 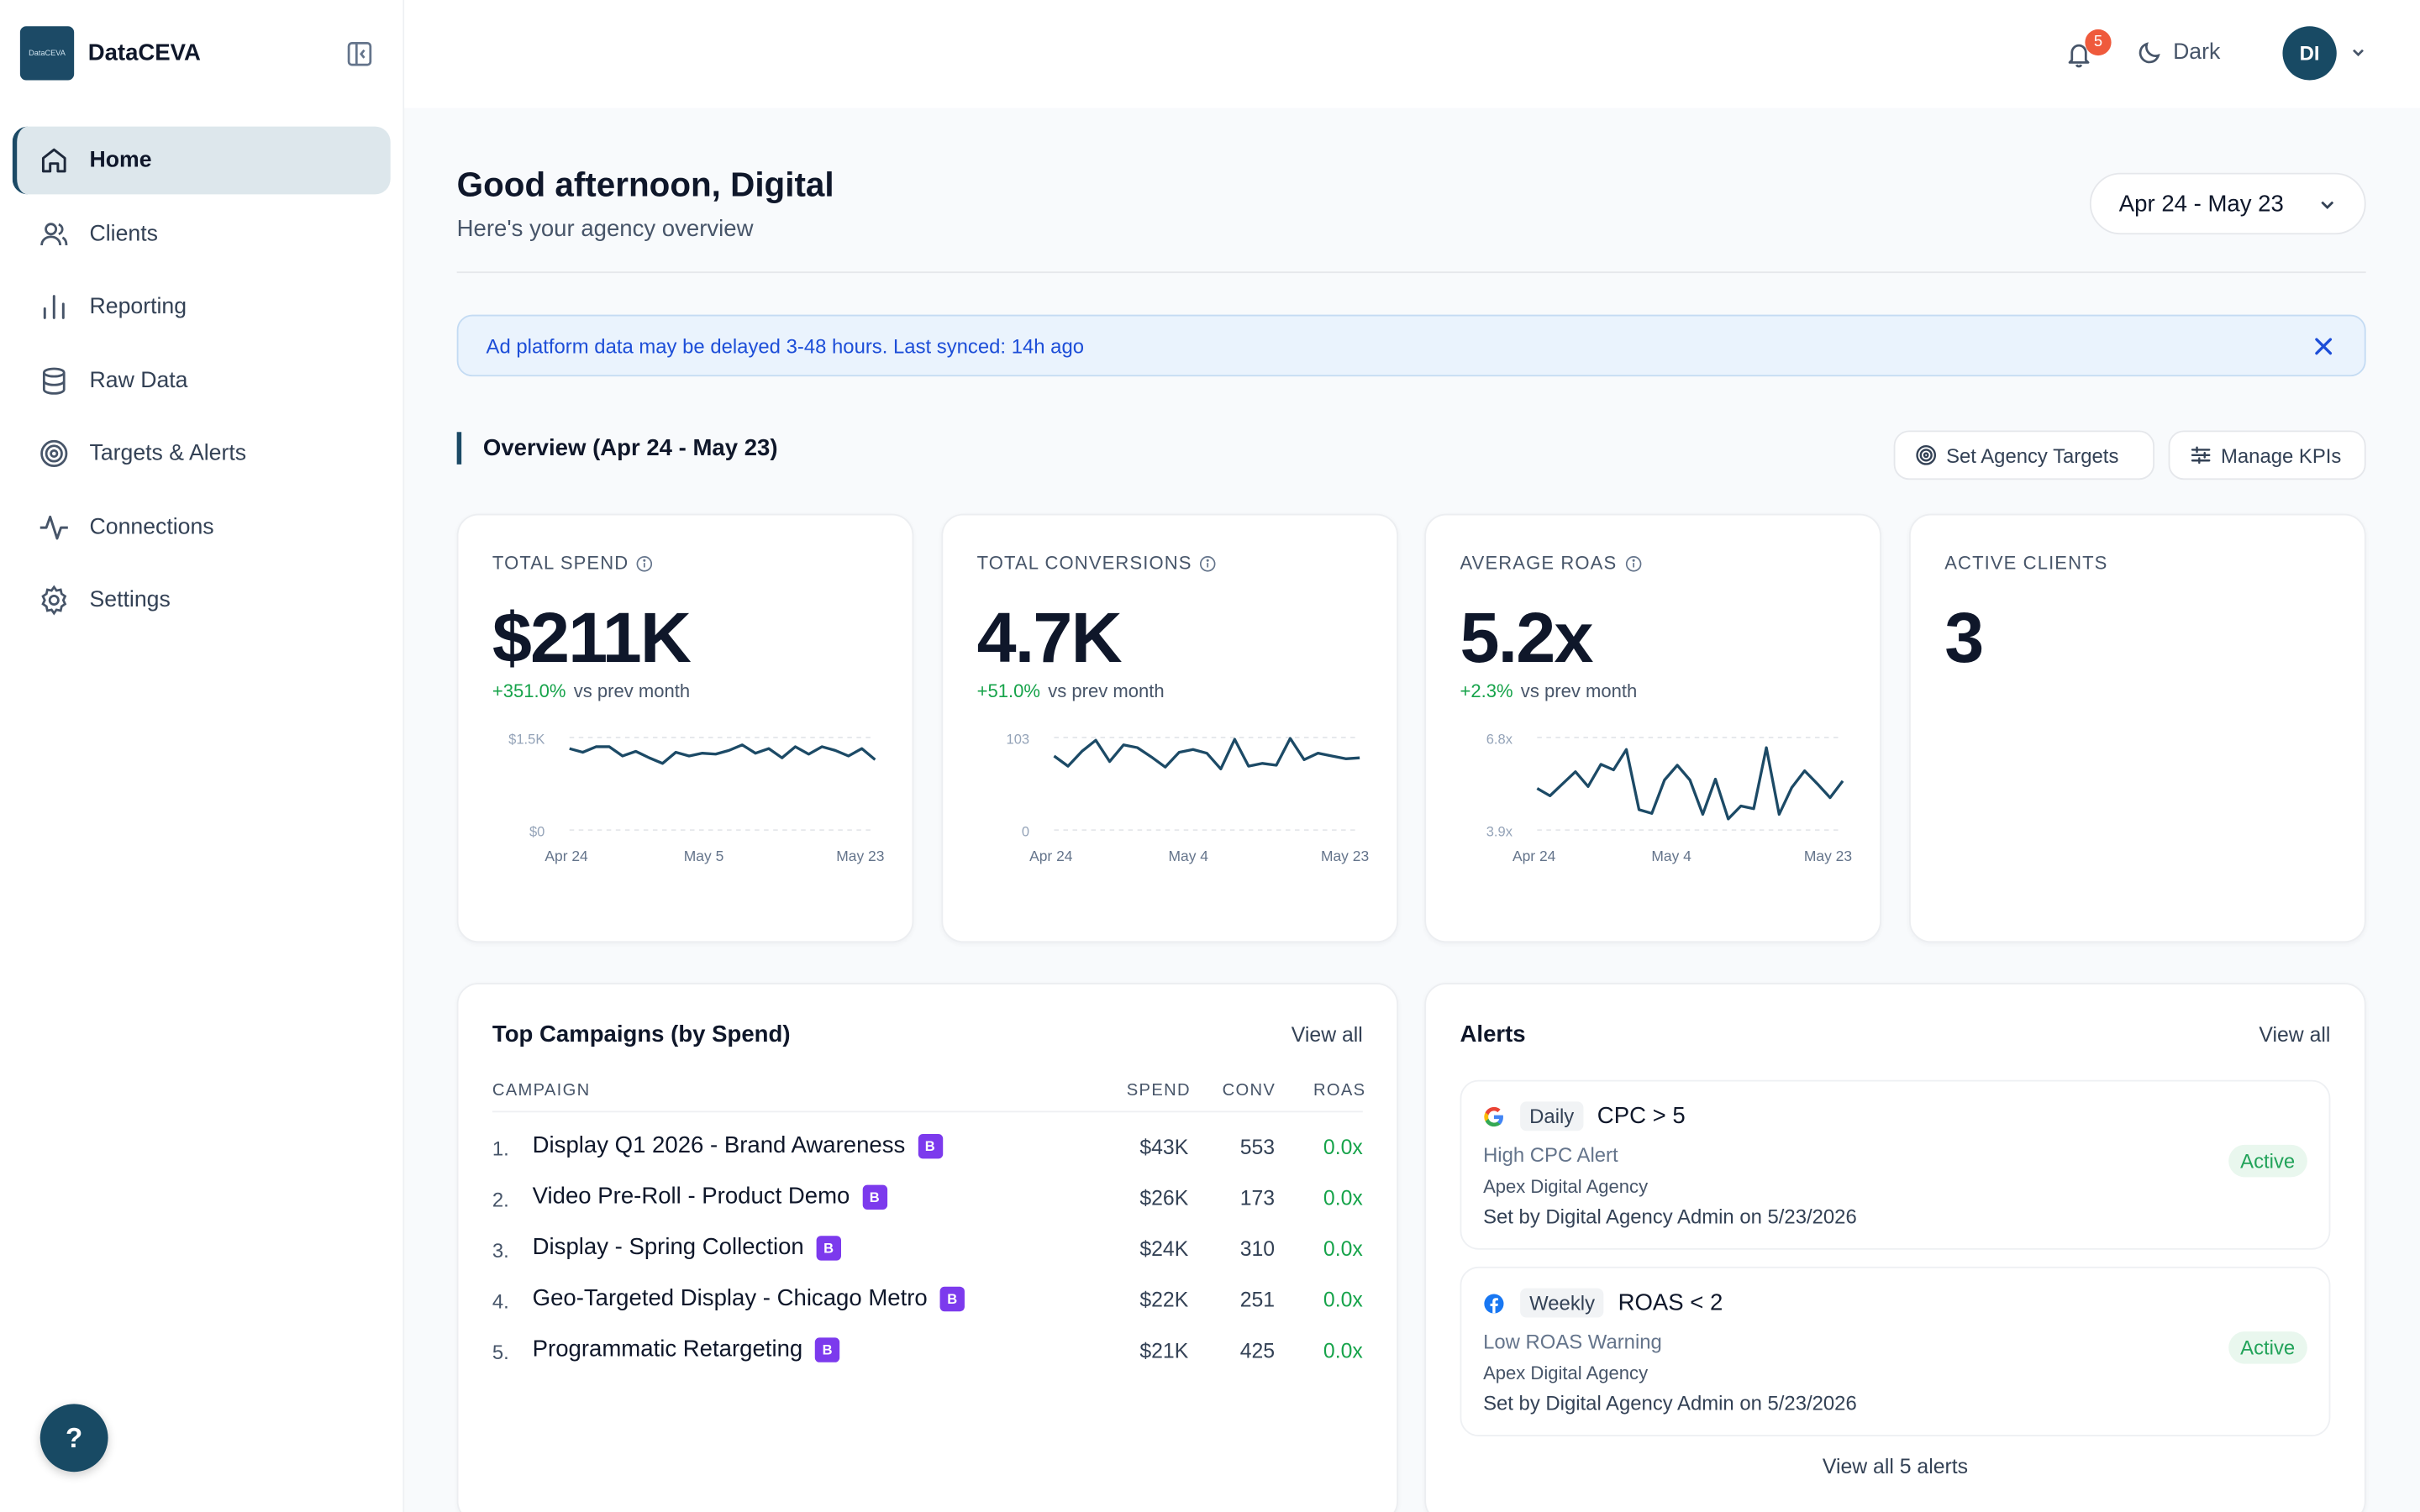 I want to click on kpi-value: 3, so click(x=1964, y=637).